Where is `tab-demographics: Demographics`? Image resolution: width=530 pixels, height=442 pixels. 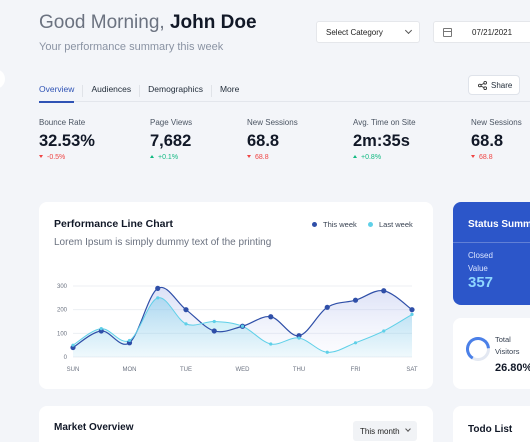
tab-demographics: Demographics is located at coordinates (175, 89).